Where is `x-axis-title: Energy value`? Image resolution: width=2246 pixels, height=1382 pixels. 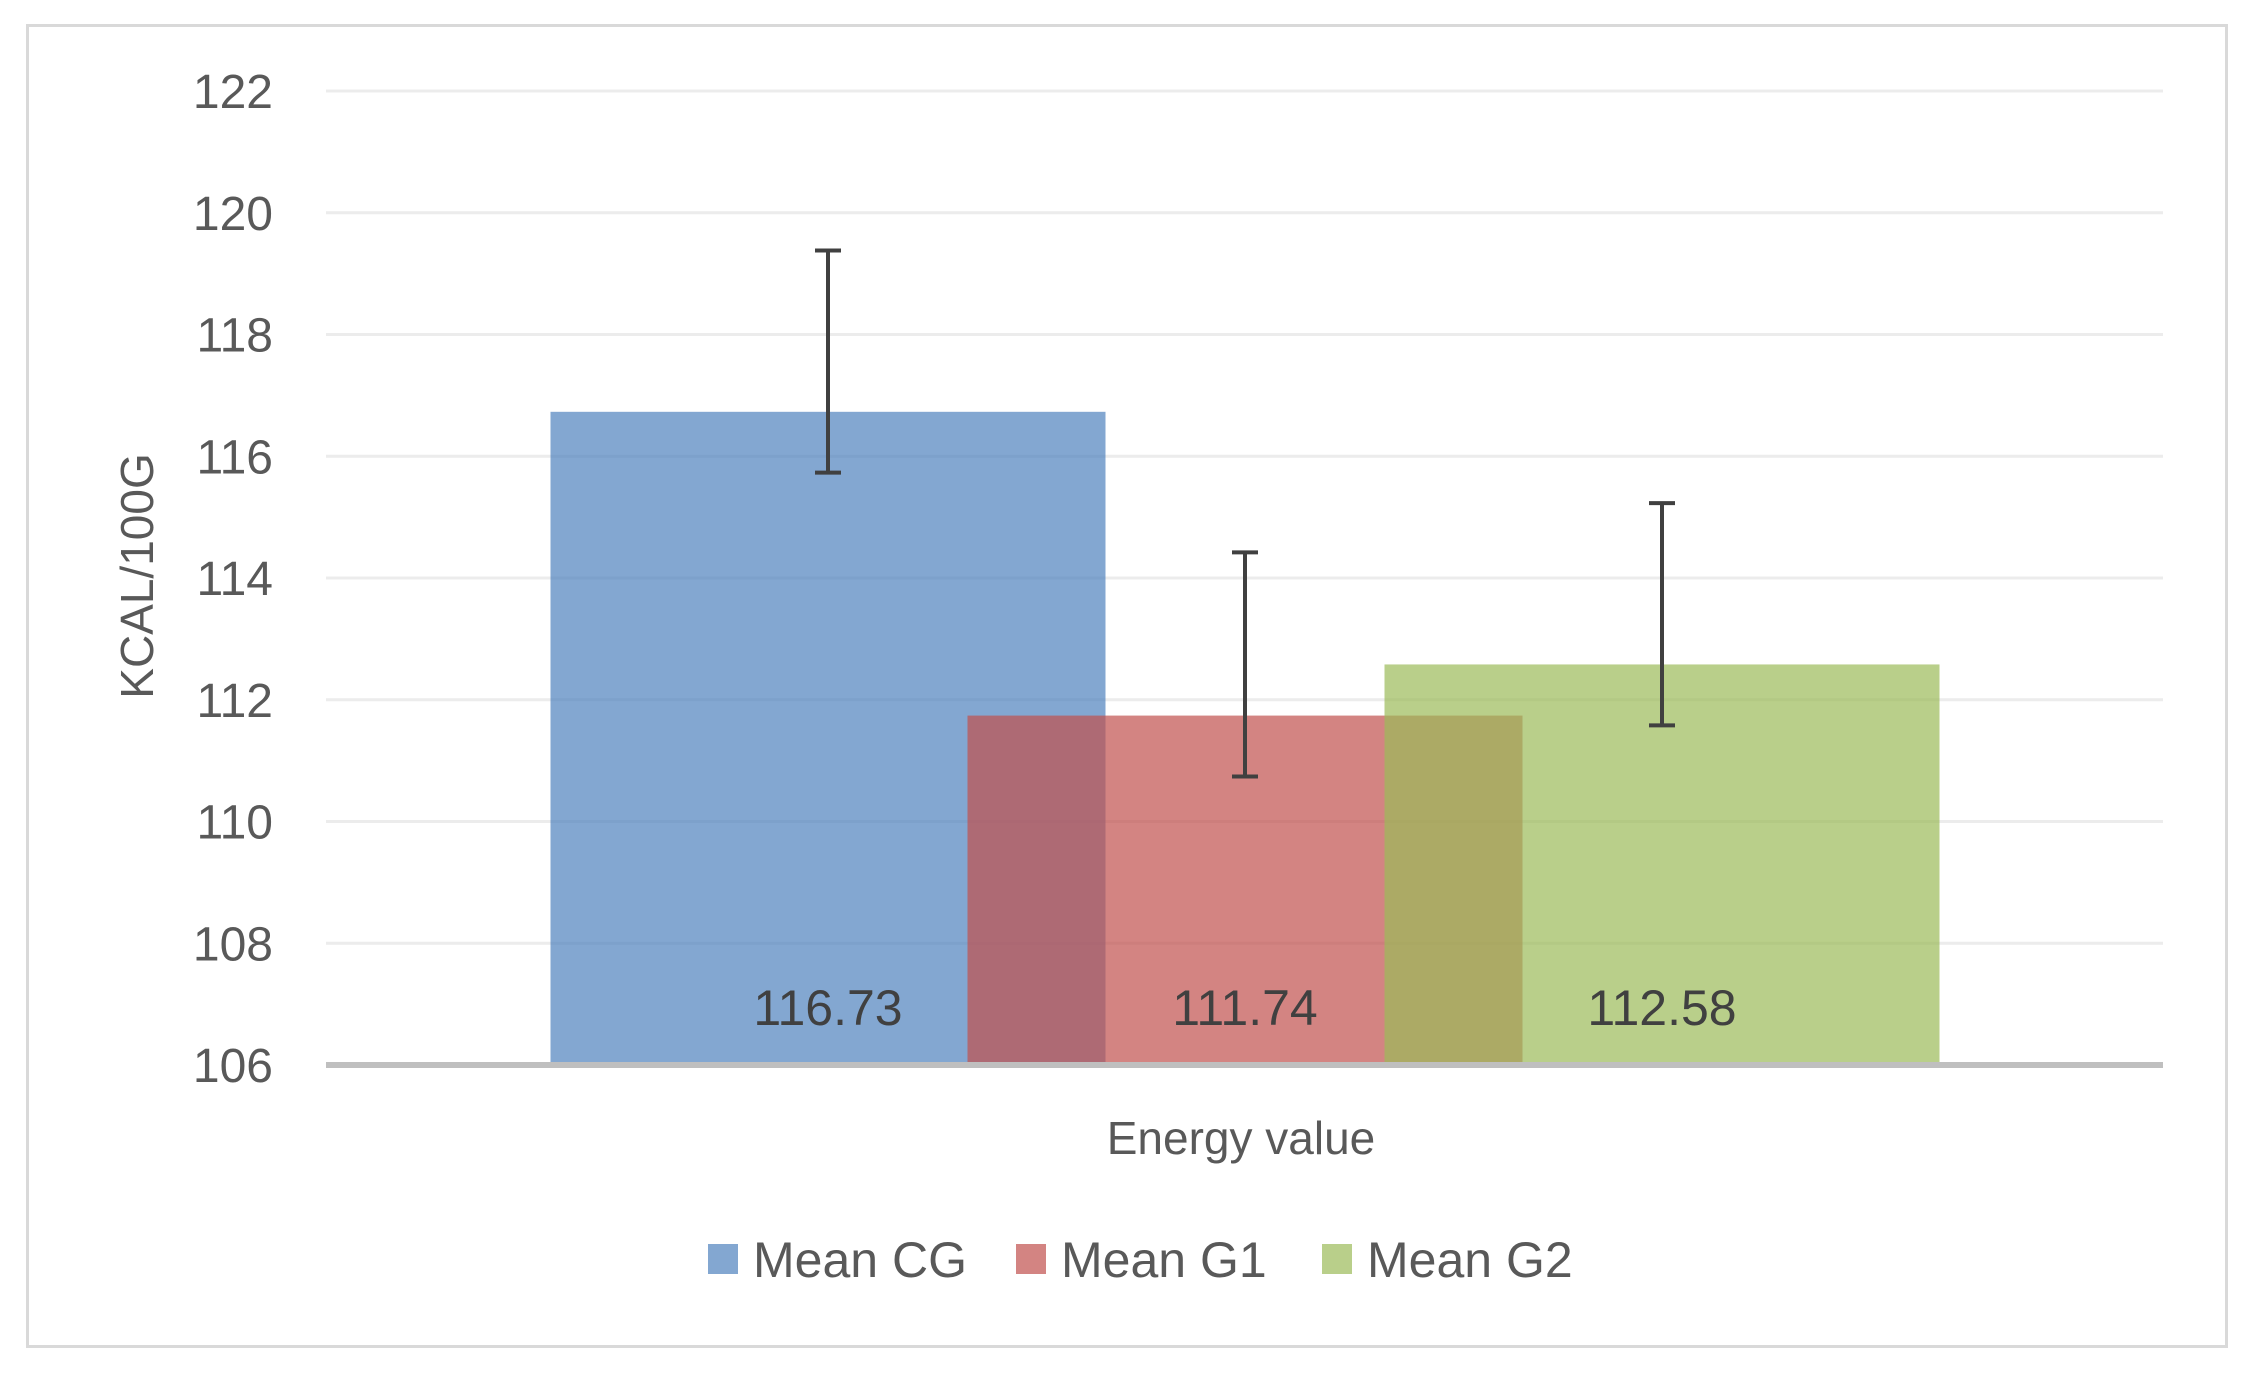 x-axis-title: Energy value is located at coordinates (1241, 1138).